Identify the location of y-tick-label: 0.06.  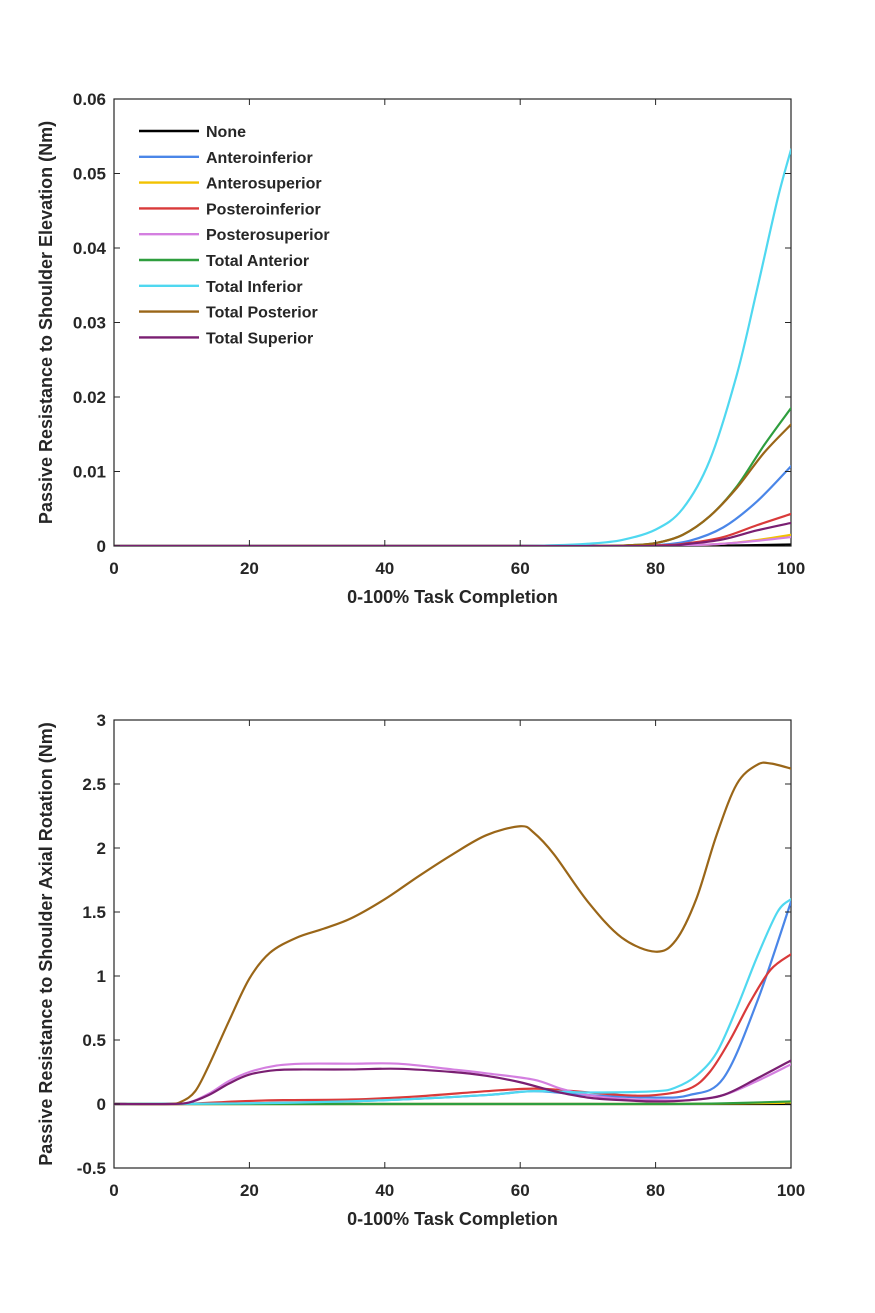
(89, 99).